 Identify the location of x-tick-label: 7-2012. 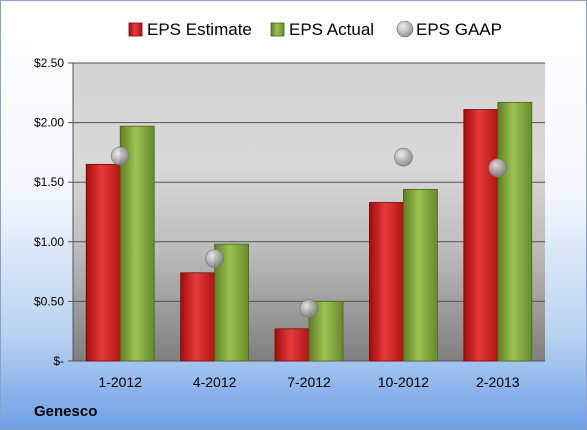
(309, 382).